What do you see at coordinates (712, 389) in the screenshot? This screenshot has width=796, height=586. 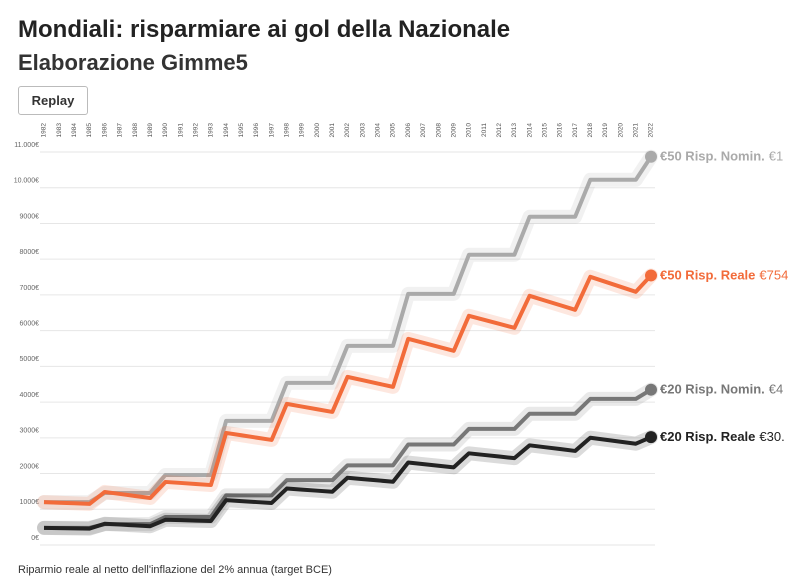 I see `legend-name: €20 Risp. Nomin.` at bounding box center [712, 389].